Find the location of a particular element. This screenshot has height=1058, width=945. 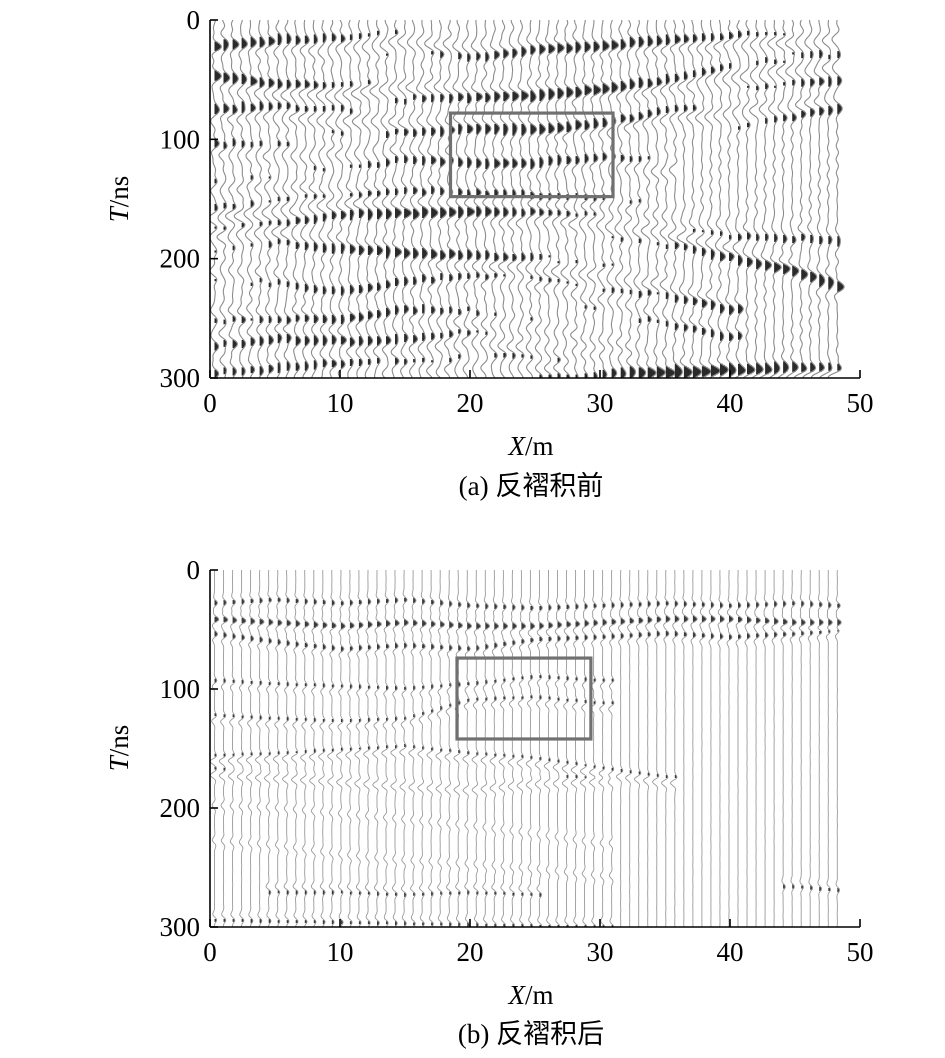

x-tick-label: 20 is located at coordinates (470, 403).